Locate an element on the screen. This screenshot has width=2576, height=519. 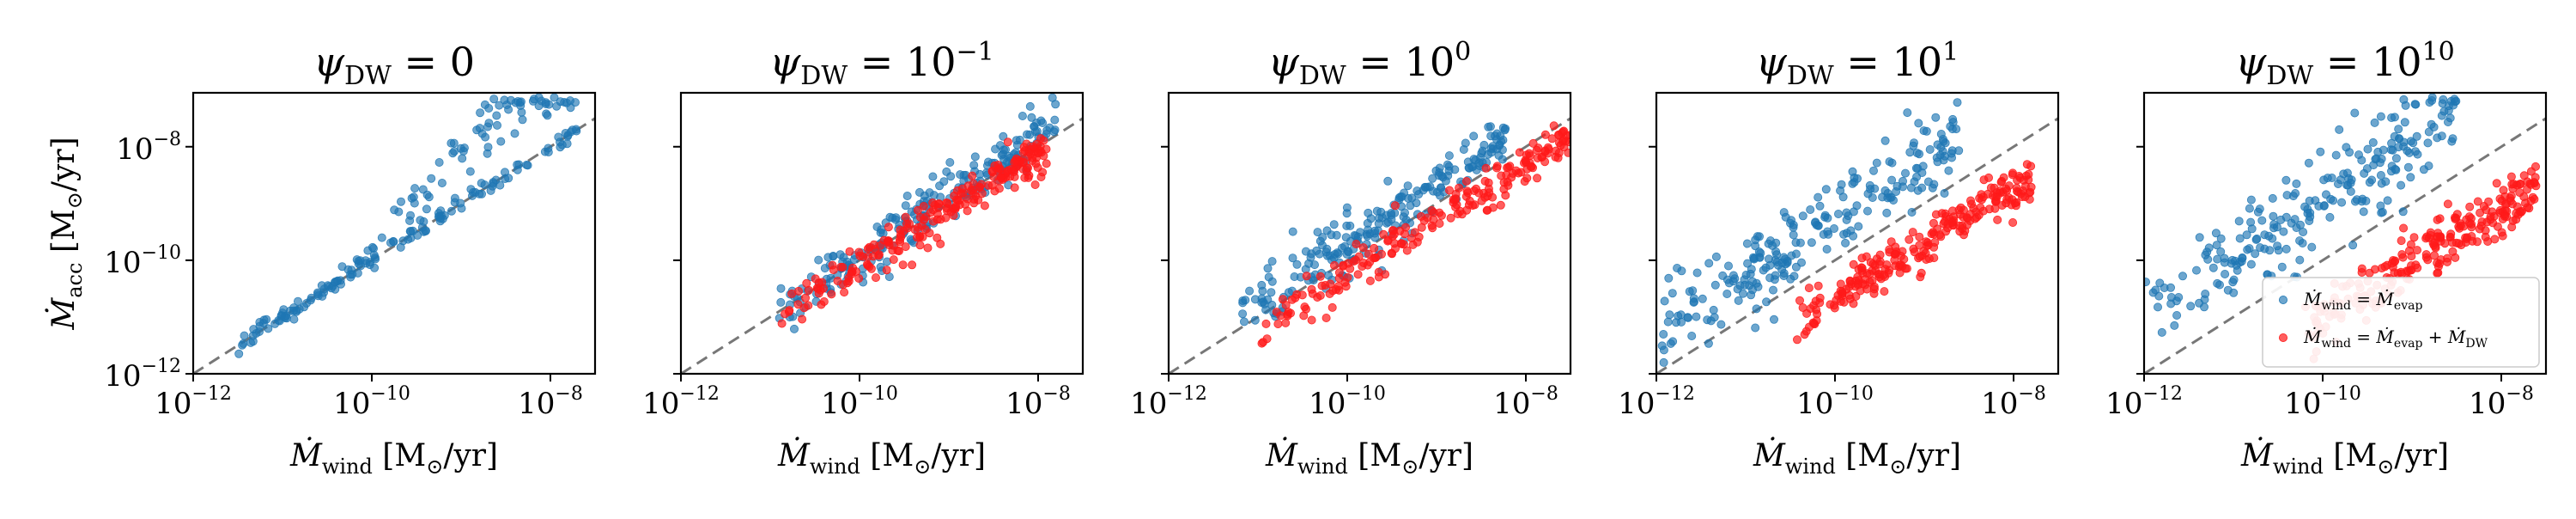
reference-line-1to1 is located at coordinates (1857, 245).